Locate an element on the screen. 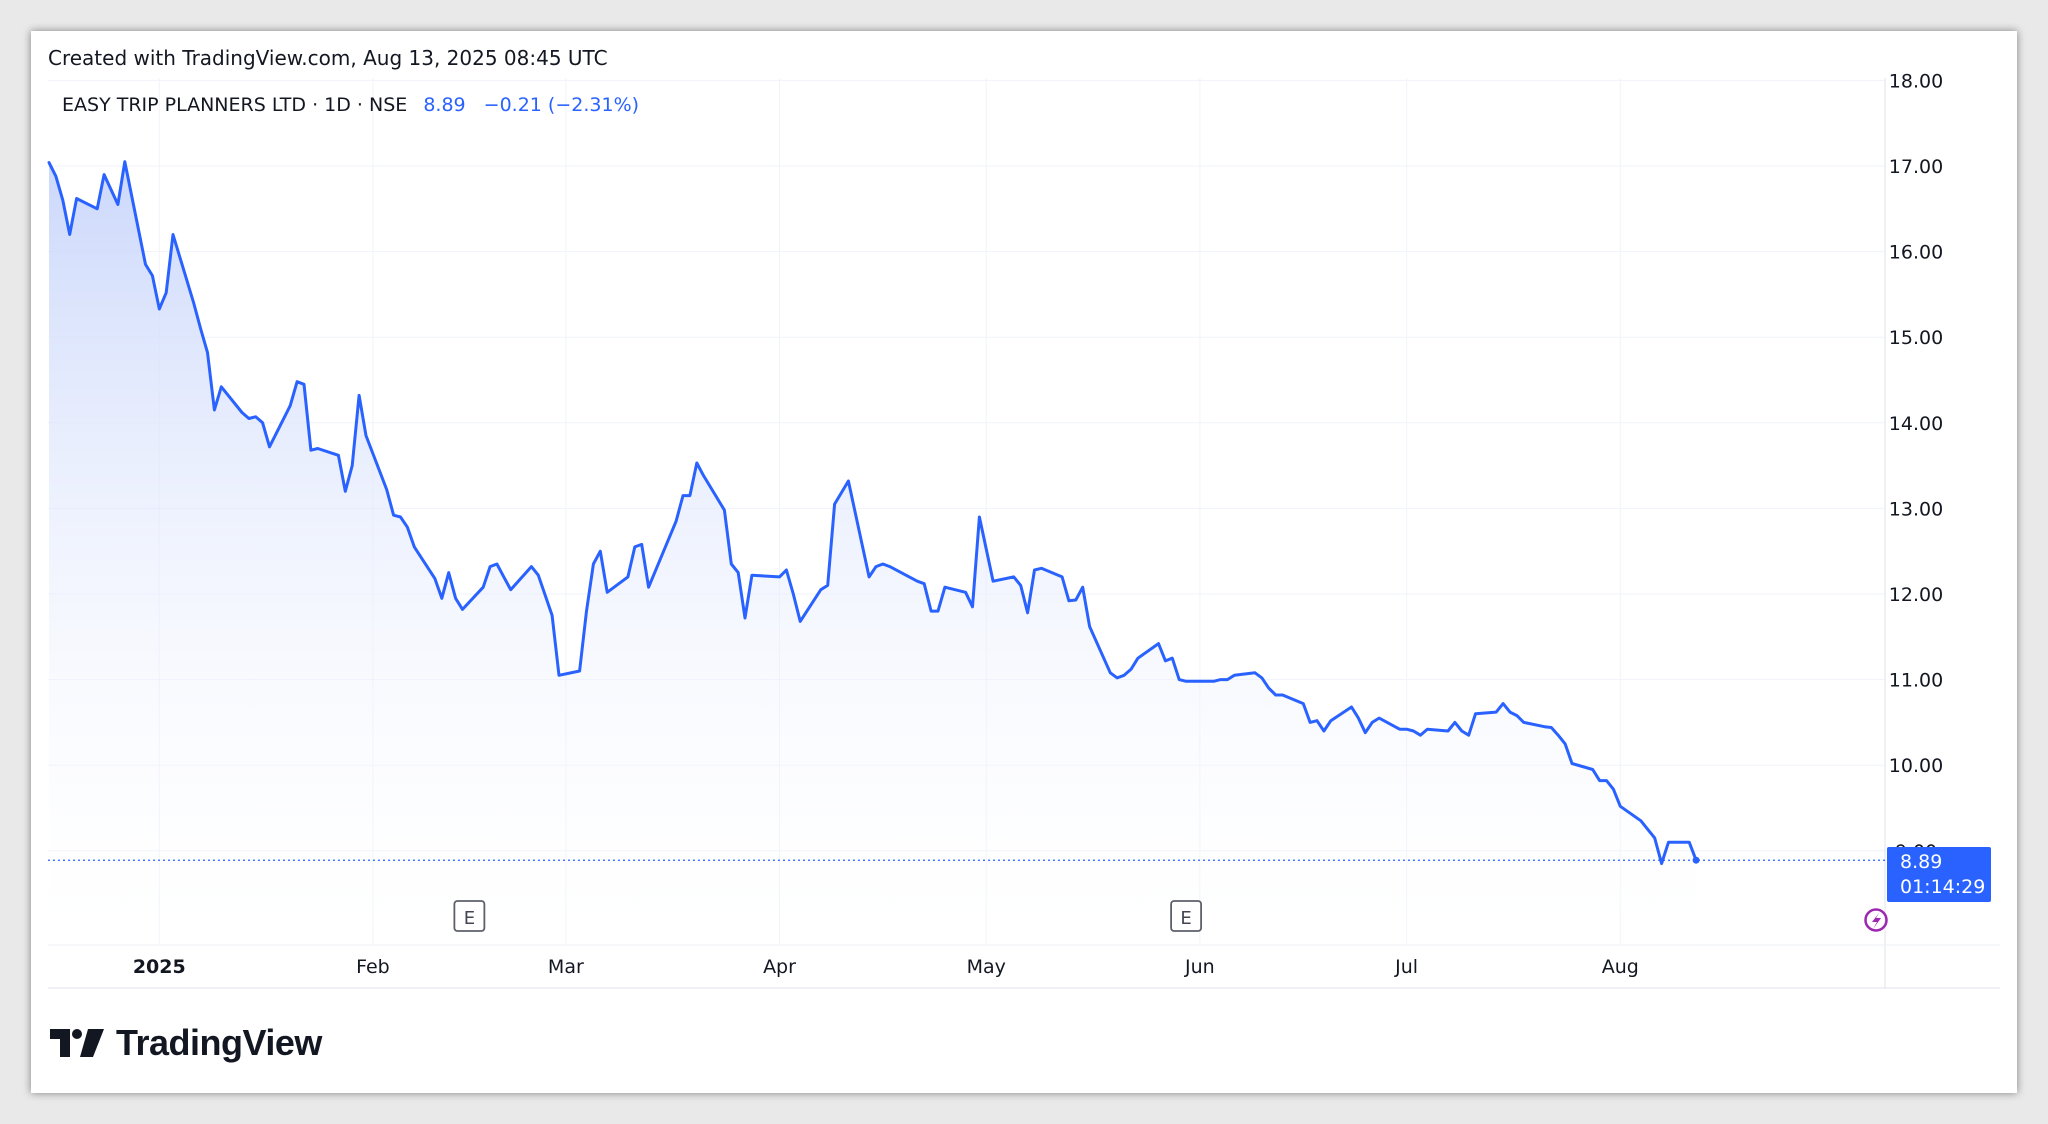 This screenshot has width=2048, height=1124. x-tick-label: Feb is located at coordinates (373, 967).